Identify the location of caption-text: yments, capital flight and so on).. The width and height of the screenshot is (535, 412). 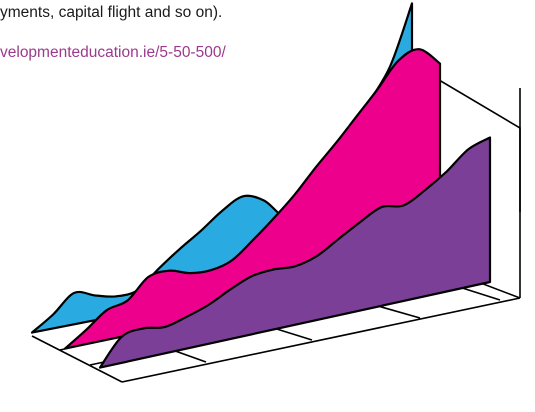
(111, 12).